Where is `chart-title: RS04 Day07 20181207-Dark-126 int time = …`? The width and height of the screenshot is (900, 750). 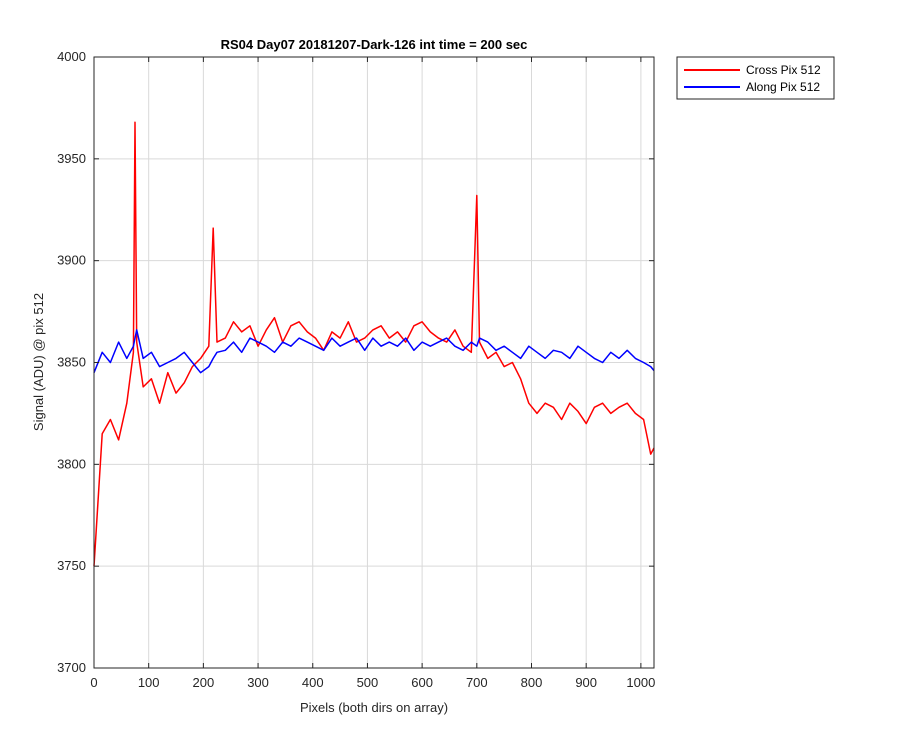 chart-title: RS04 Day07 20181207-Dark-126 int time = … is located at coordinates (374, 44).